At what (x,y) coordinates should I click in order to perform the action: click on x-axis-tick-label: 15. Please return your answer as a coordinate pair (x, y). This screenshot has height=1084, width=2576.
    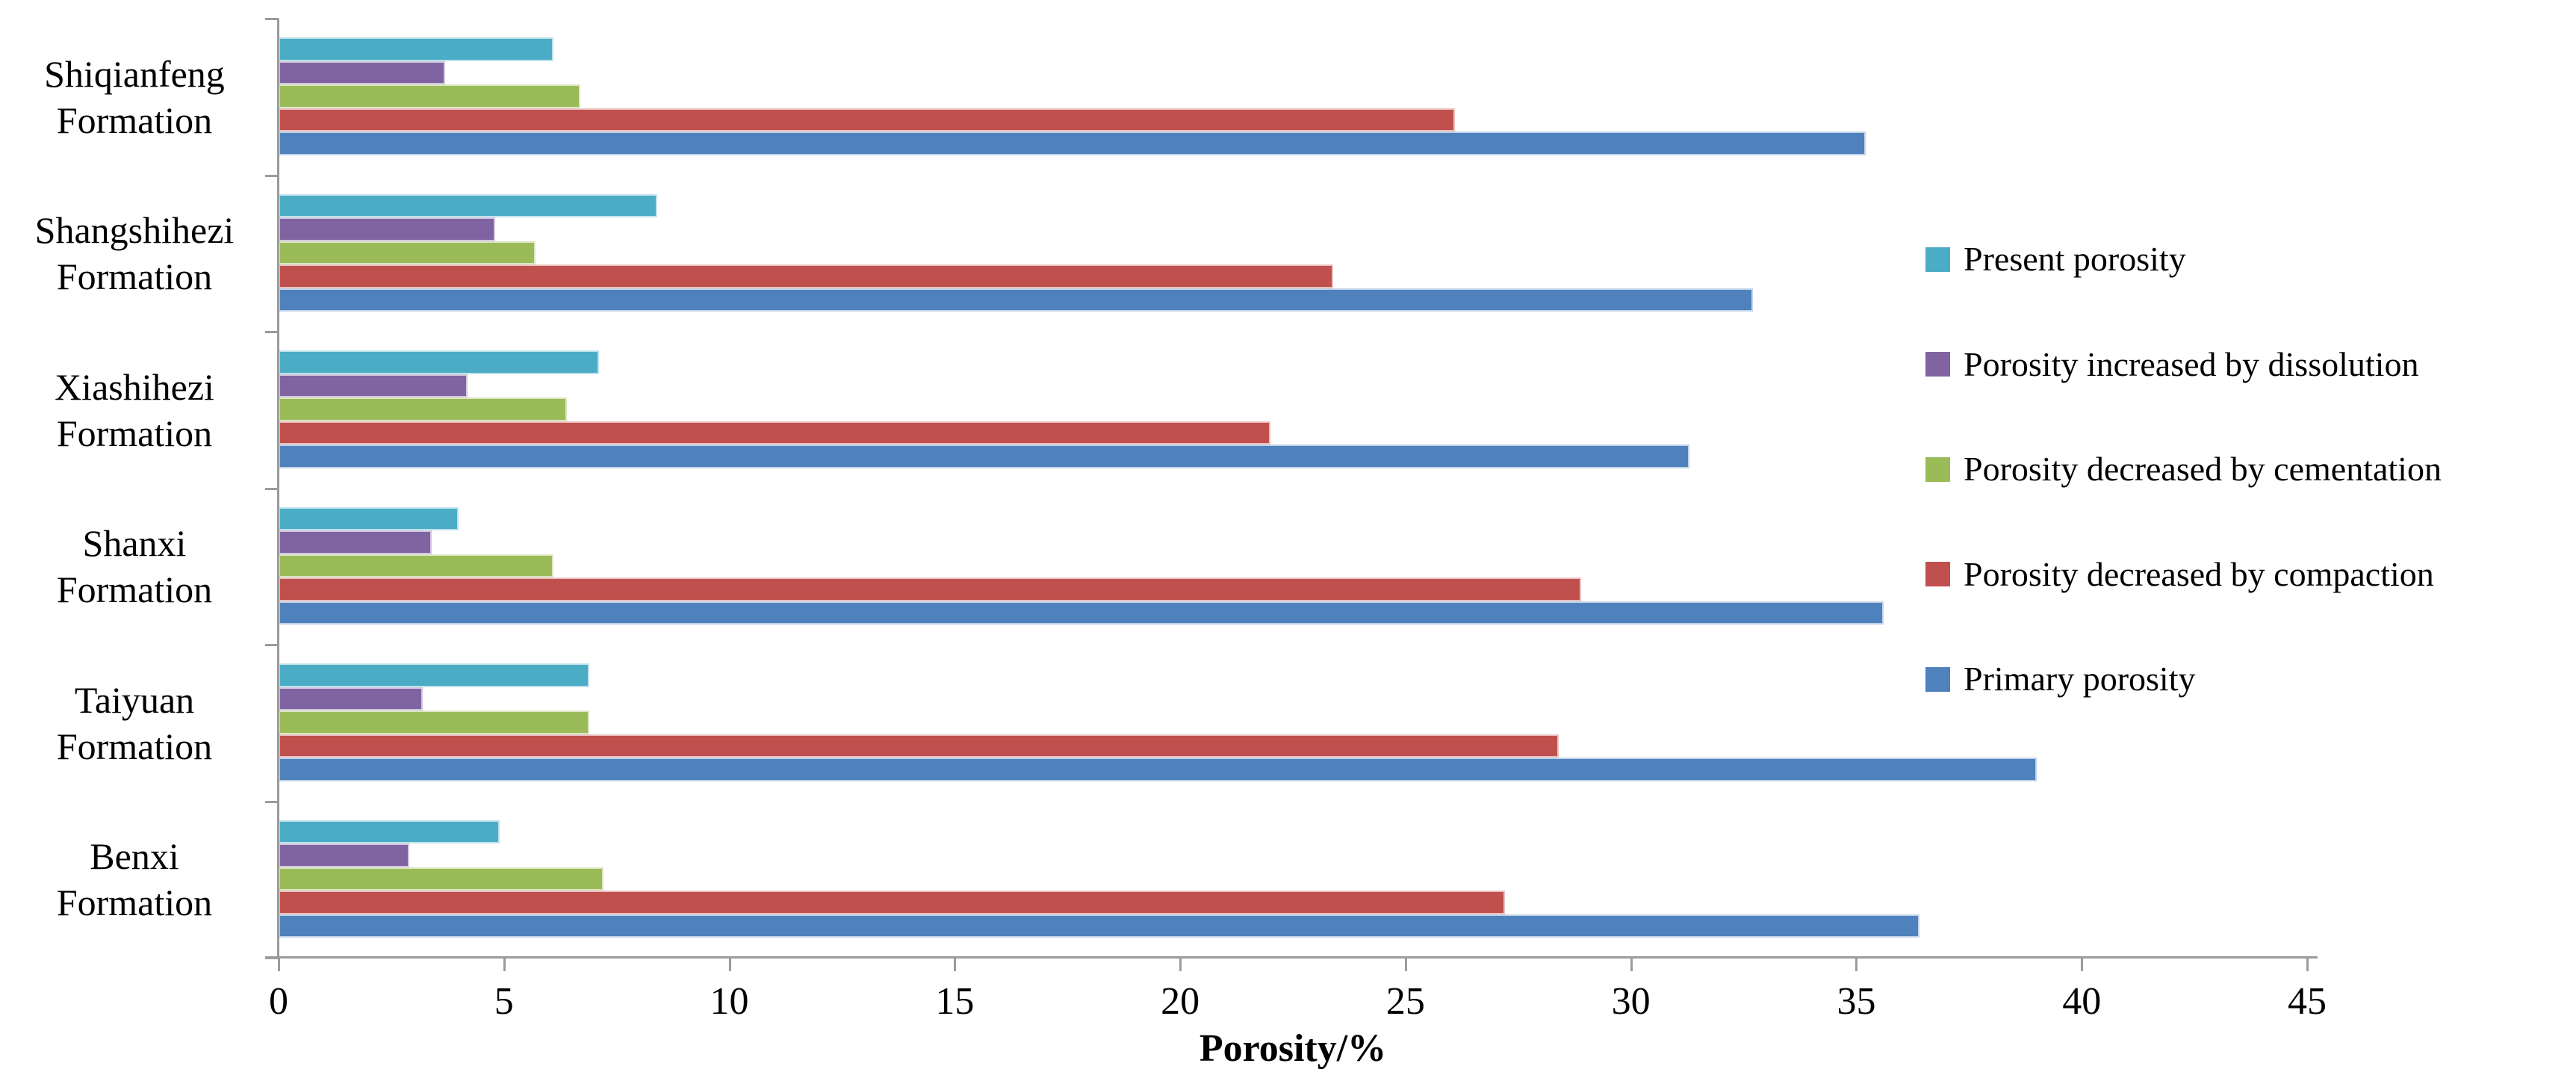
    Looking at the image, I should click on (955, 1001).